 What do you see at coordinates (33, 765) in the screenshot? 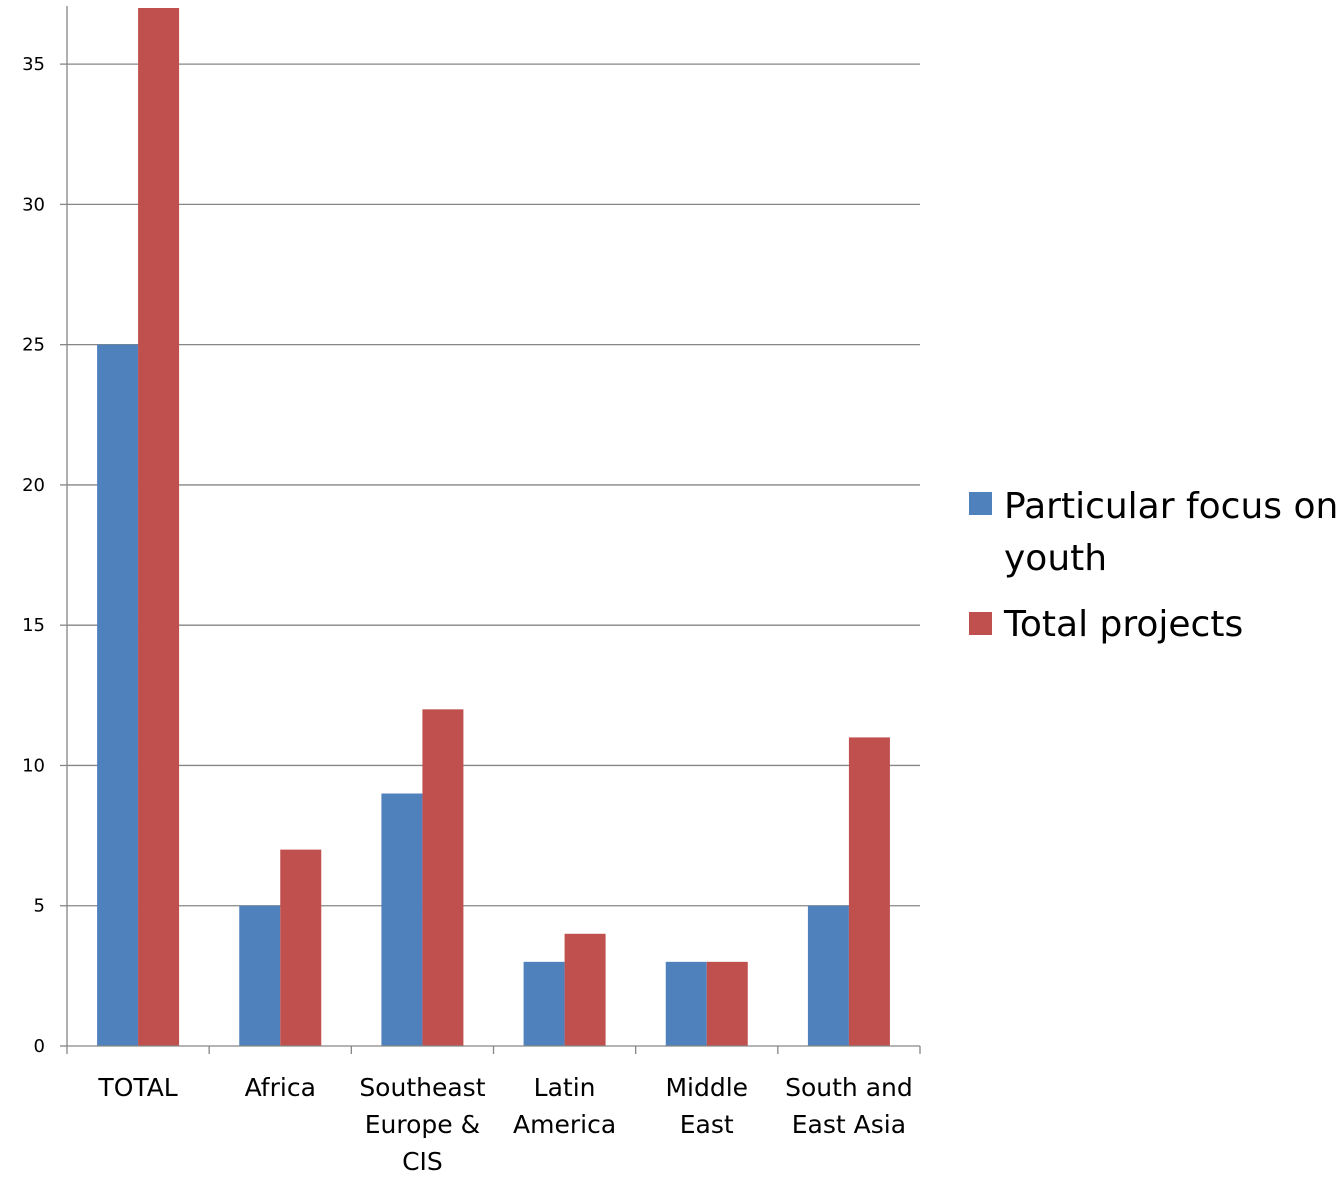
I see `y-tick-label: 10` at bounding box center [33, 765].